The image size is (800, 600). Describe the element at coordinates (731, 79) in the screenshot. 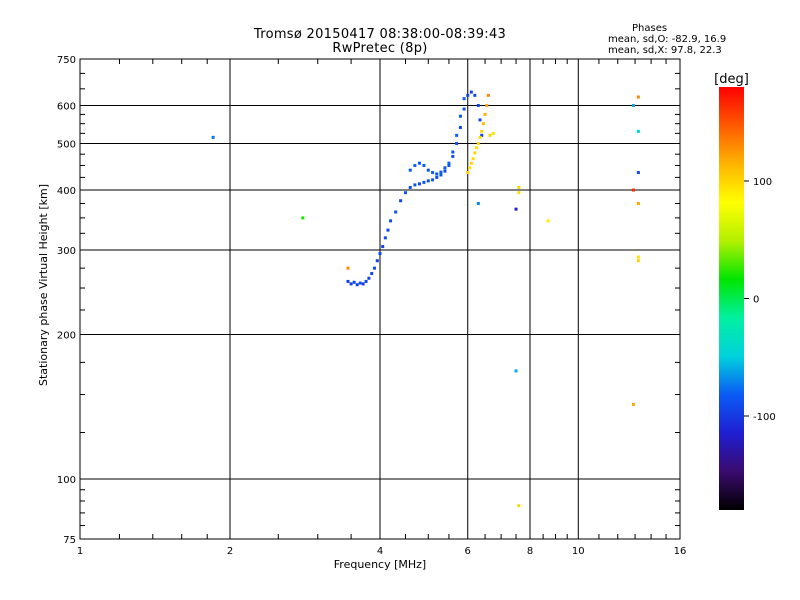

I see `colorbar-label: [deg]` at that location.